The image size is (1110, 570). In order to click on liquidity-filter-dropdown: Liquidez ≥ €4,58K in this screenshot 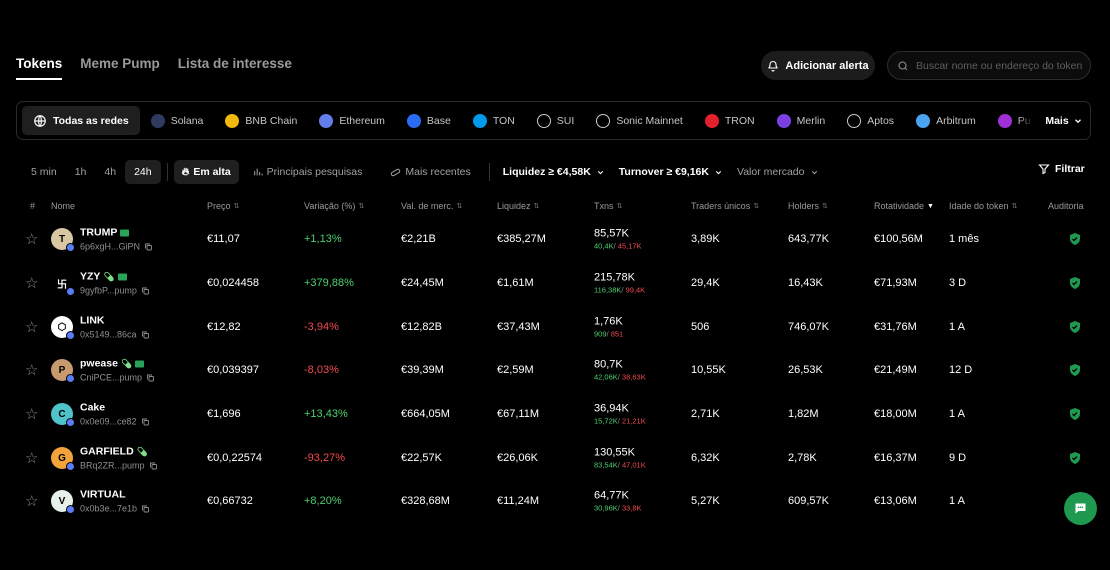, I will do `click(554, 172)`.